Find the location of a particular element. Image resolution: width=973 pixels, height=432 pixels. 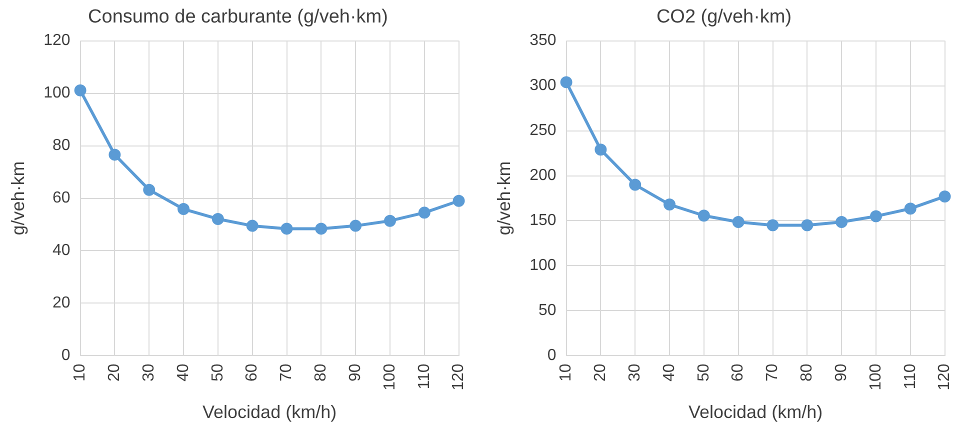

y-tick-label: 50 is located at coordinates (547, 311).